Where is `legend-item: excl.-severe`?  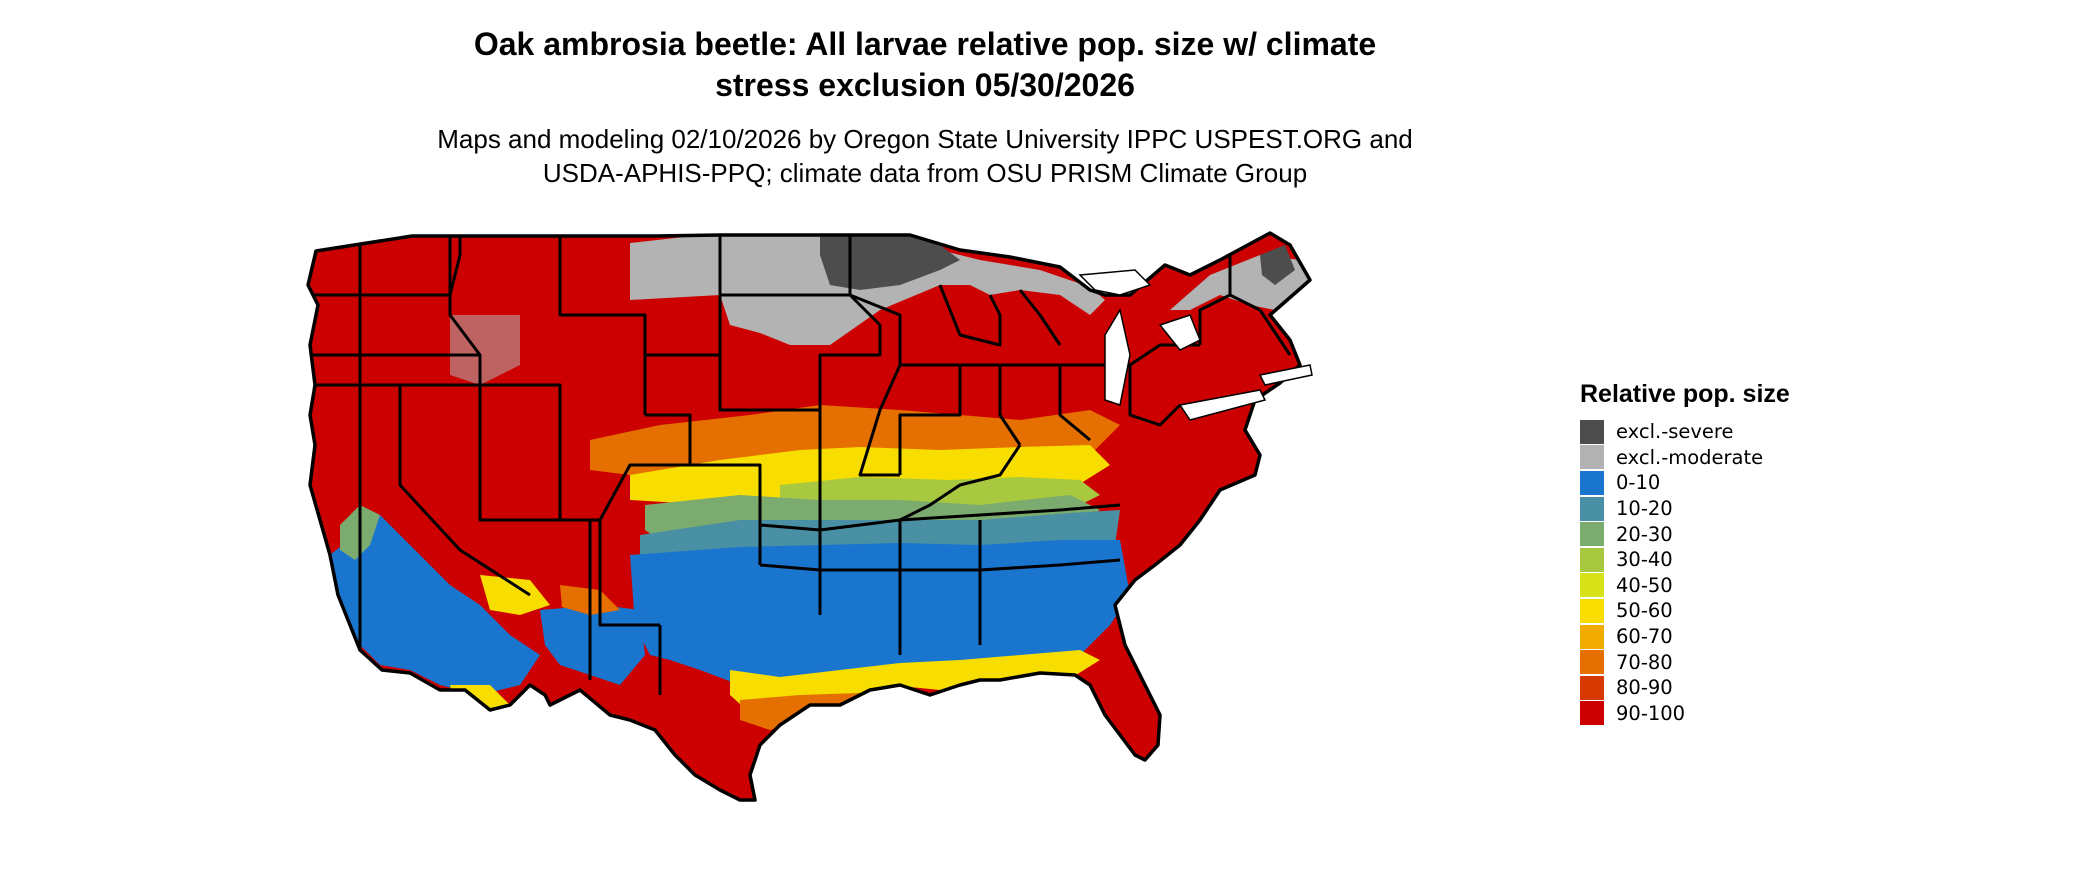 legend-item: excl.-severe is located at coordinates (1685, 432).